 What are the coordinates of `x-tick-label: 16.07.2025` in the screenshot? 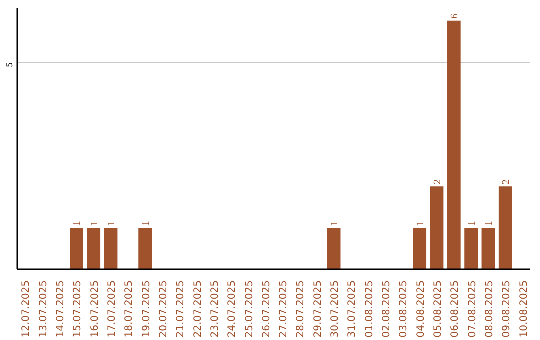 It's located at (95, 309).